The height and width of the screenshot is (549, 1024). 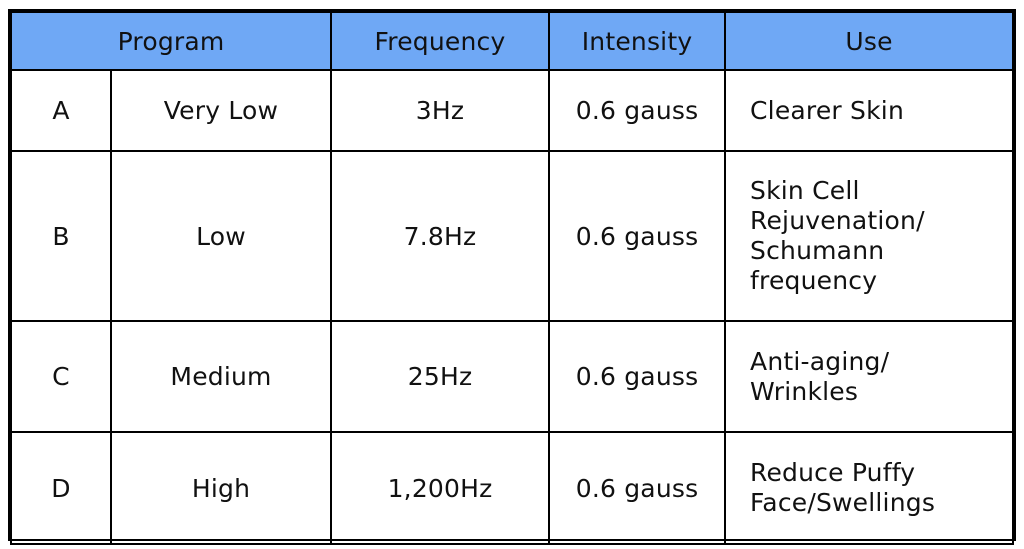 What do you see at coordinates (221, 110) in the screenshot?
I see `program-level-cell: Very Low` at bounding box center [221, 110].